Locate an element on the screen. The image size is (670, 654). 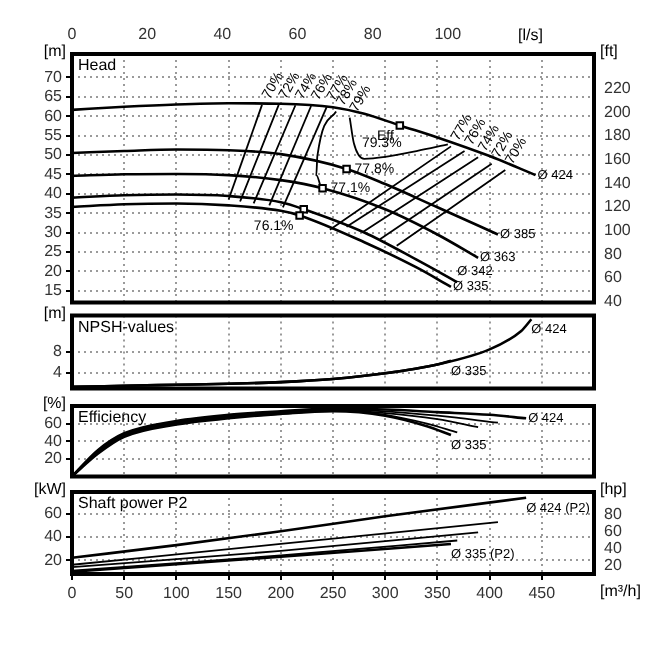
x-tick-label: 400 is located at coordinates (490, 593).